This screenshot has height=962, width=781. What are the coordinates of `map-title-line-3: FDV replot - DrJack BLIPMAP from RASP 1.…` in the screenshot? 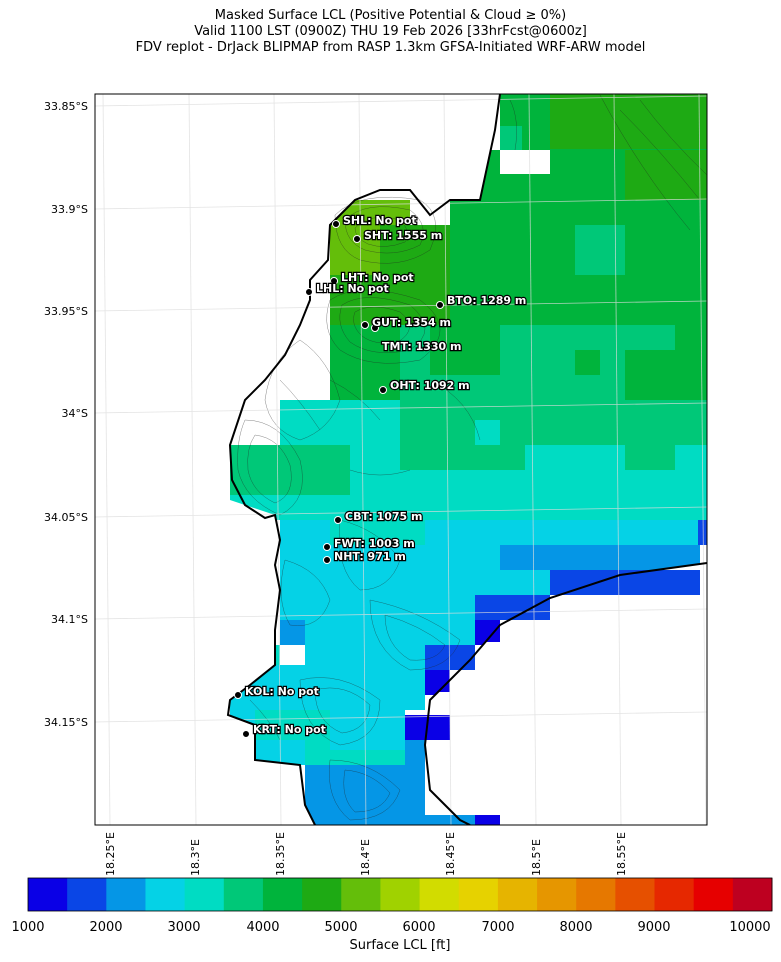 It's located at (390, 47).